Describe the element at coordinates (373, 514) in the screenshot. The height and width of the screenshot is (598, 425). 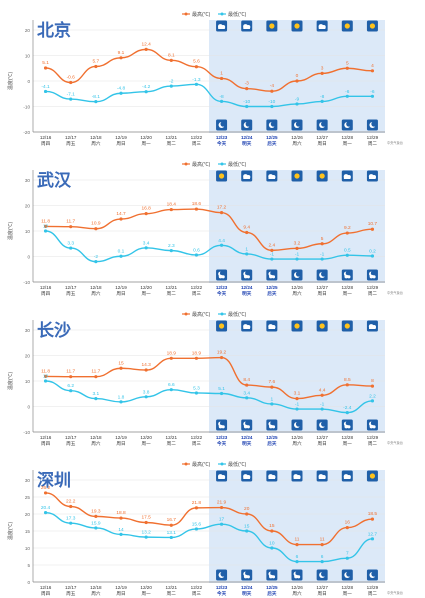
I see `high-temp-label: 18.5` at that location.